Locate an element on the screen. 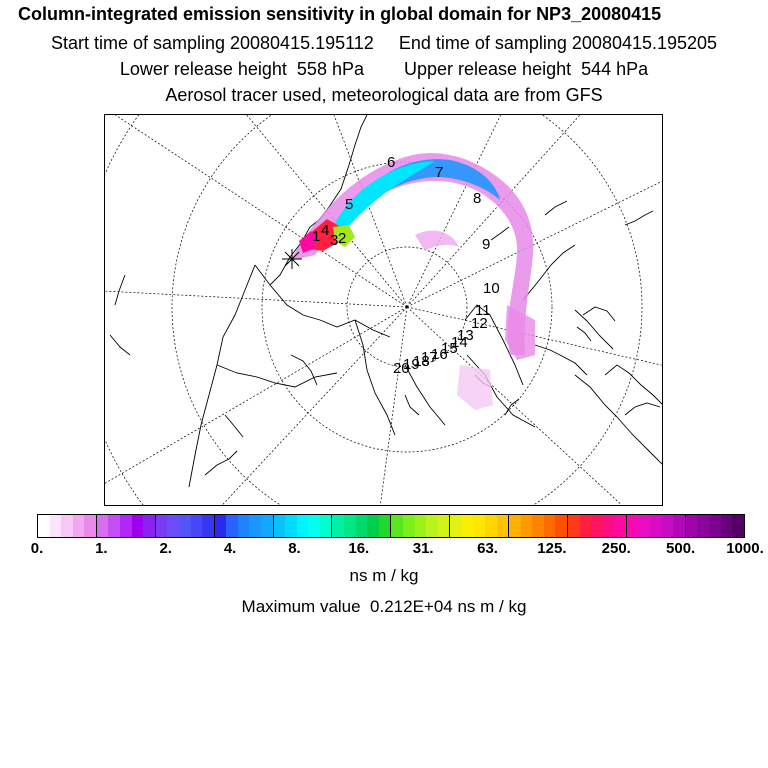 This screenshot has width=768, height=768. day-label-15: 15 is located at coordinates (449, 348).